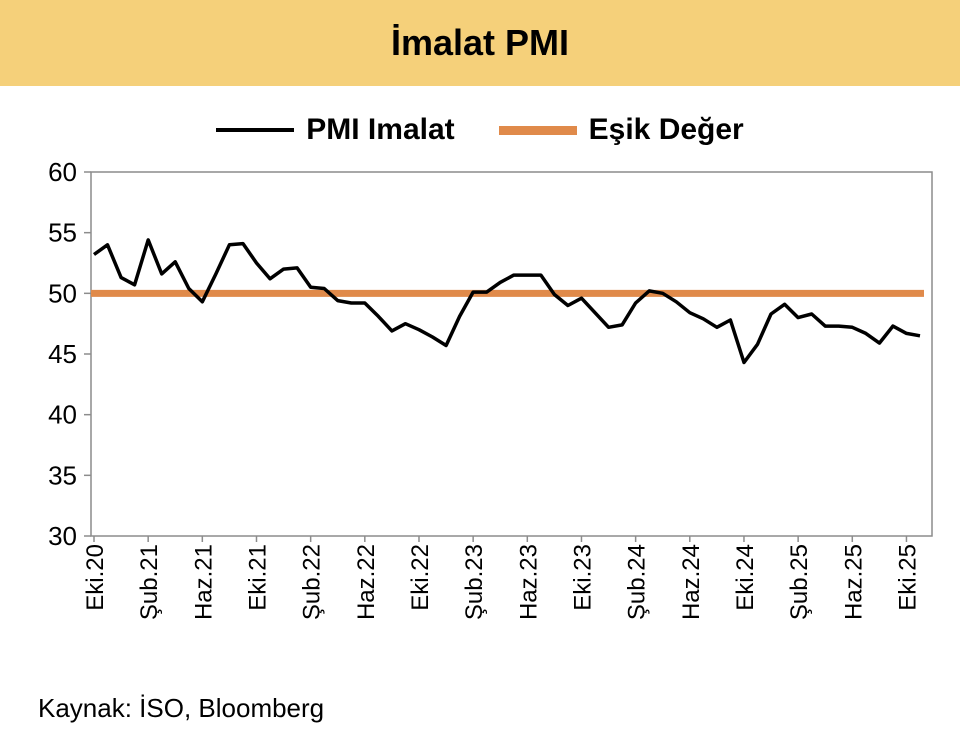 The image size is (960, 739). Describe the element at coordinates (745, 577) in the screenshot. I see `x-tick-label: Eki.24` at that location.